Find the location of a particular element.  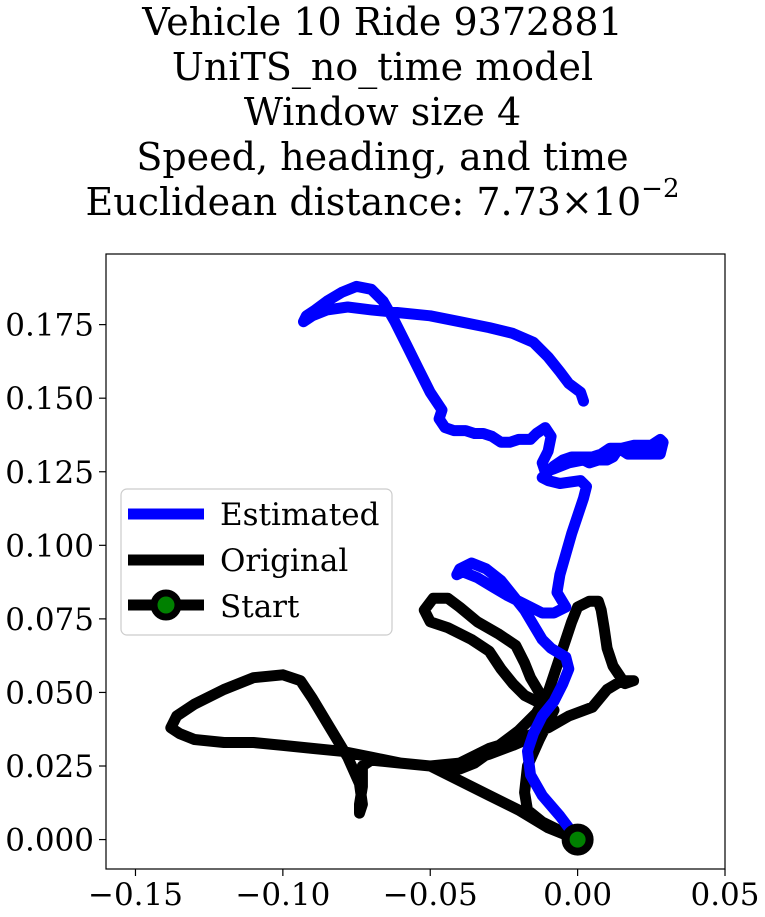

y-tick-label: 0.175 is located at coordinates (49, 326).